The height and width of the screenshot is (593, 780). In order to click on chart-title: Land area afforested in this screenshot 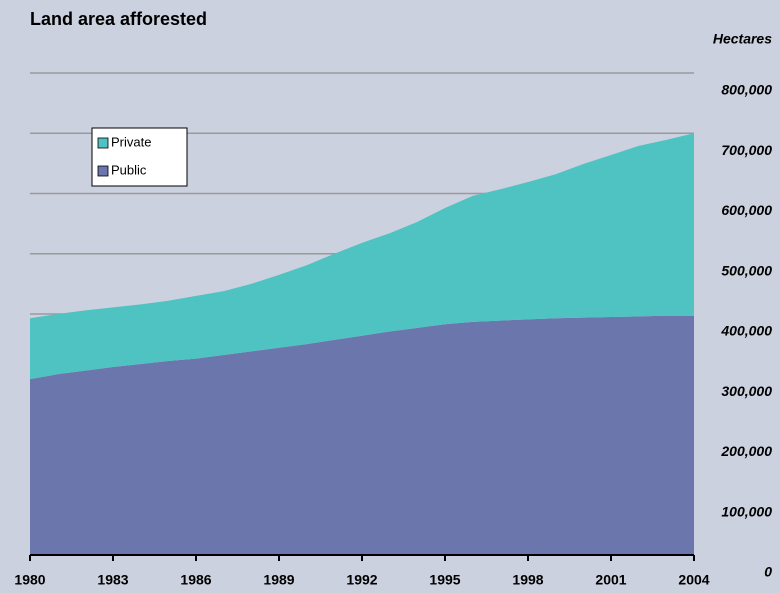, I will do `click(118, 19)`.